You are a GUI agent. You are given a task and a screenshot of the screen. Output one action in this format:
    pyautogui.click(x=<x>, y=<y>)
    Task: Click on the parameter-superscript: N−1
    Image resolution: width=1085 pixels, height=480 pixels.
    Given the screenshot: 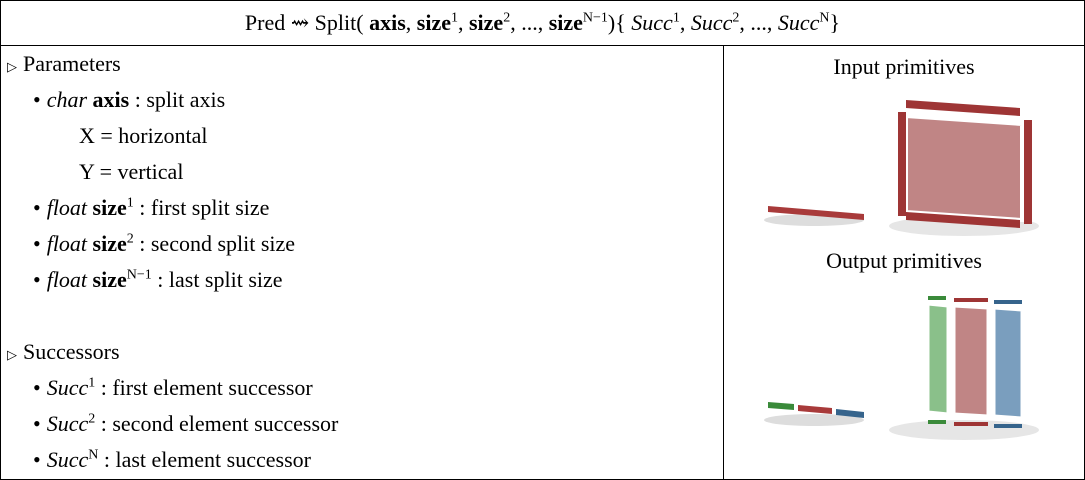 What is the action you would take?
    pyautogui.click(x=139, y=275)
    